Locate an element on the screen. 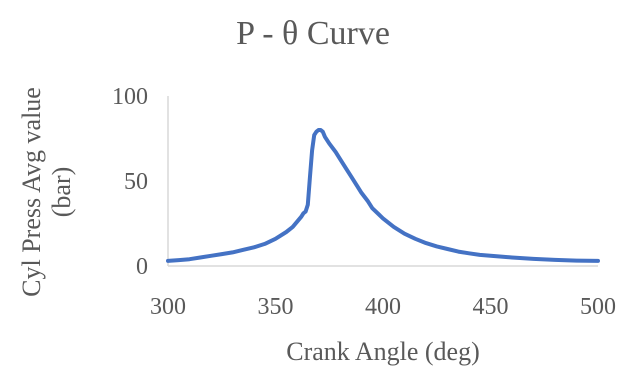 Image resolution: width=627 pixels, height=372 pixels. y-axis-label-line-1: Cyl Press Avg value is located at coordinates (31, 192).